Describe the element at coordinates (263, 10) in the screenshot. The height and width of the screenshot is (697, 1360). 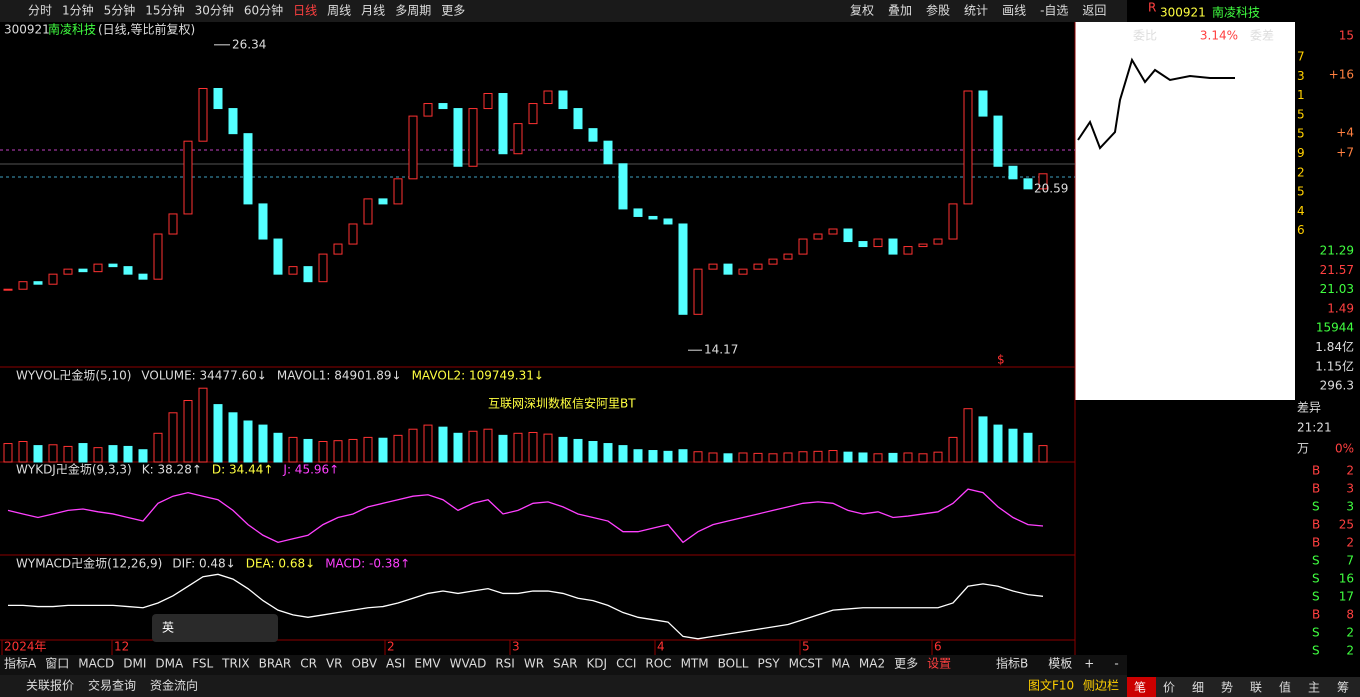
I see `period-tab: 60分钟` at that location.